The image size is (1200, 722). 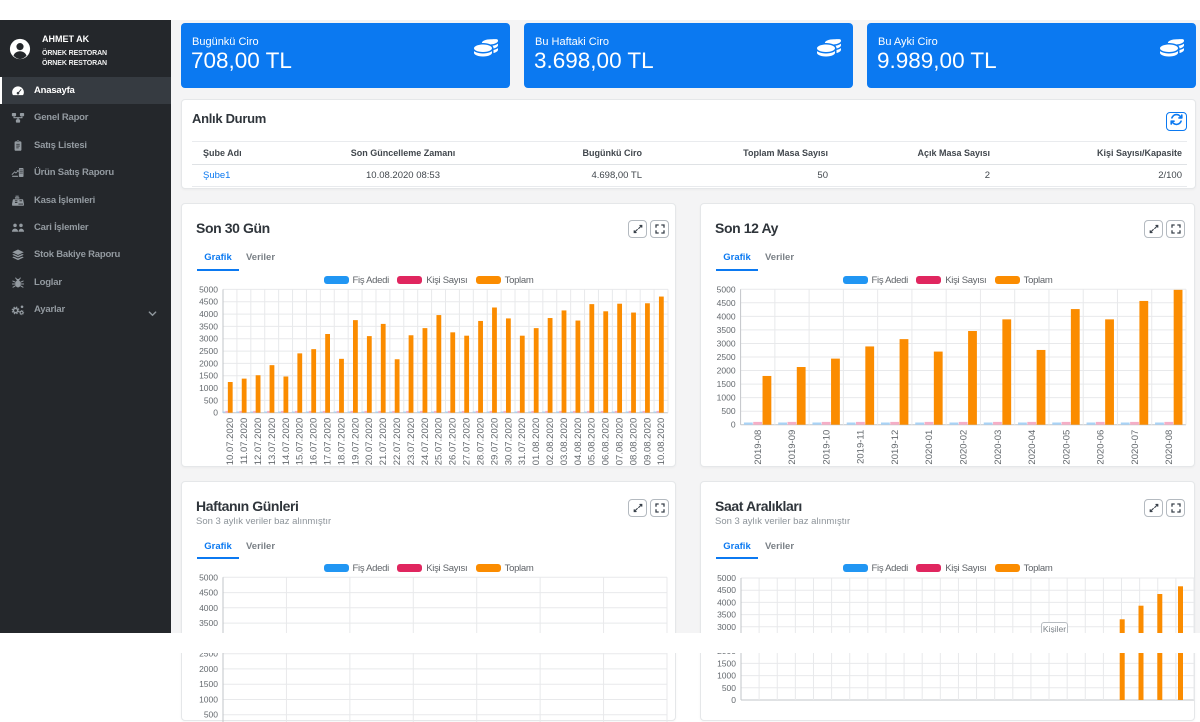 I want to click on svg-text: 26.07.2020, so click(x=453, y=442).